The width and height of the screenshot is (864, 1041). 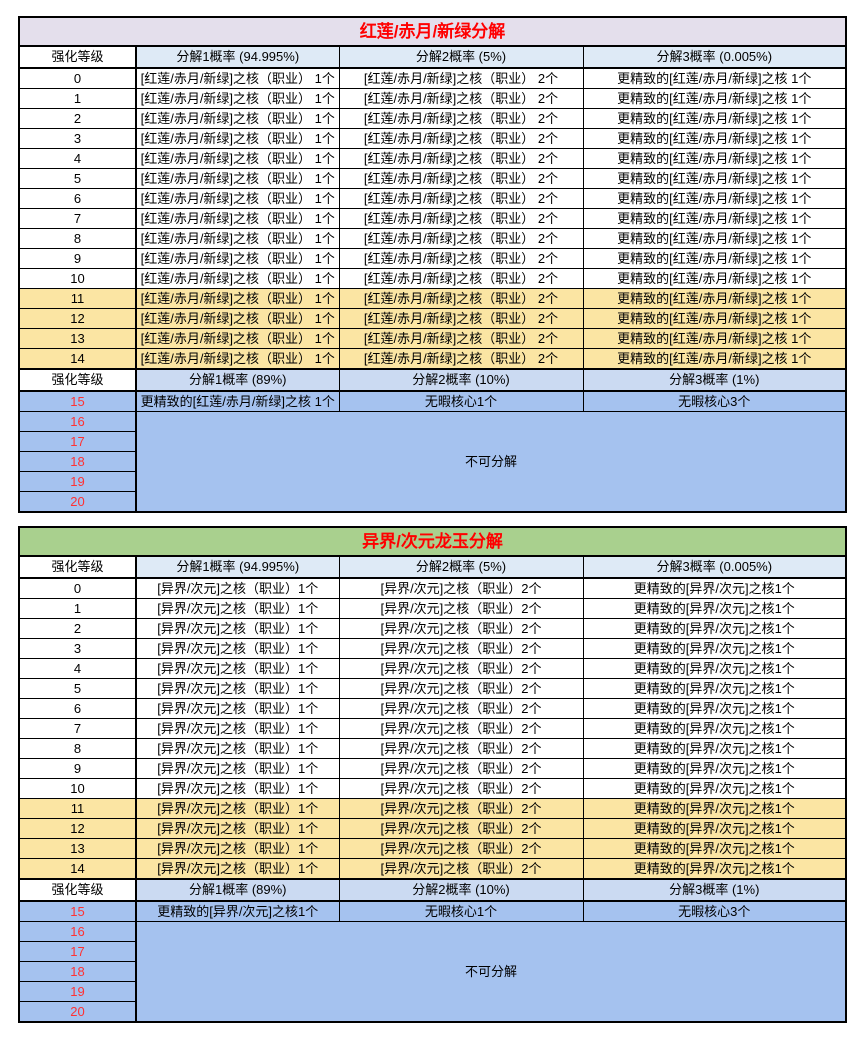 What do you see at coordinates (432, 890) in the screenshot?
I see `mid-header-row: 强化等级 分解1概率 (89%) 分解2概率 (10%) 分解3概率 (1%)` at bounding box center [432, 890].